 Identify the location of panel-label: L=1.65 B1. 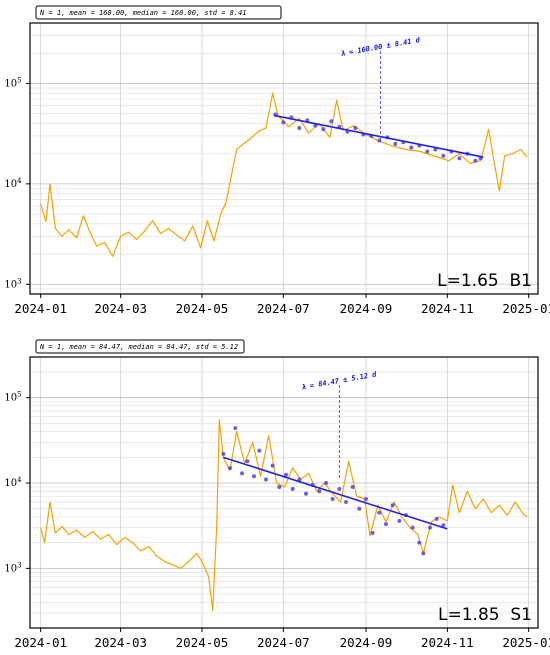
(484, 281).